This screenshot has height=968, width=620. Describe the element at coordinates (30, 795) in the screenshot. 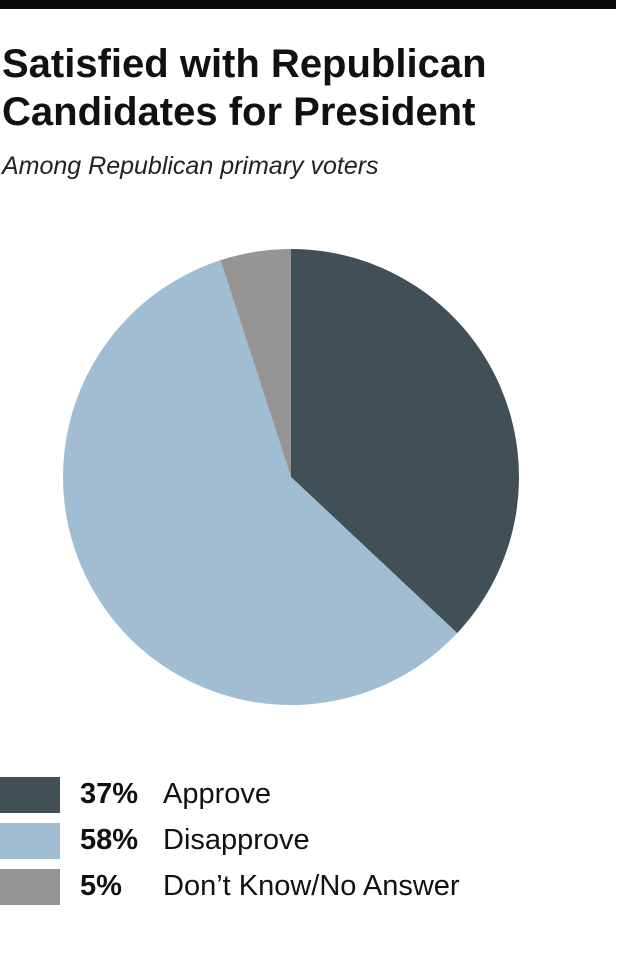

I see `legend-swatch-approve` at that location.